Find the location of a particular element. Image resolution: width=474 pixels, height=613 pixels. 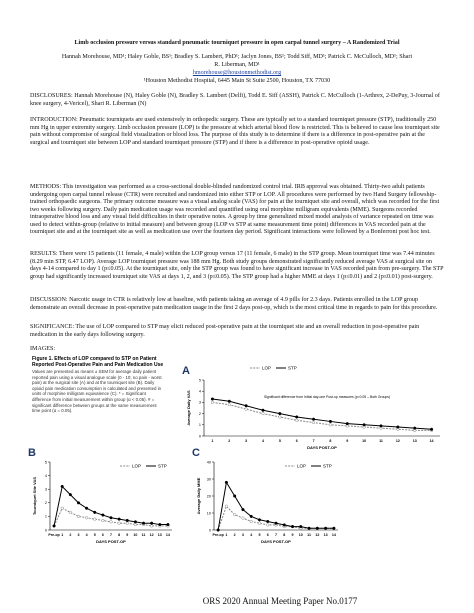

y-tick-label: 1 is located at coordinates (200, 425).